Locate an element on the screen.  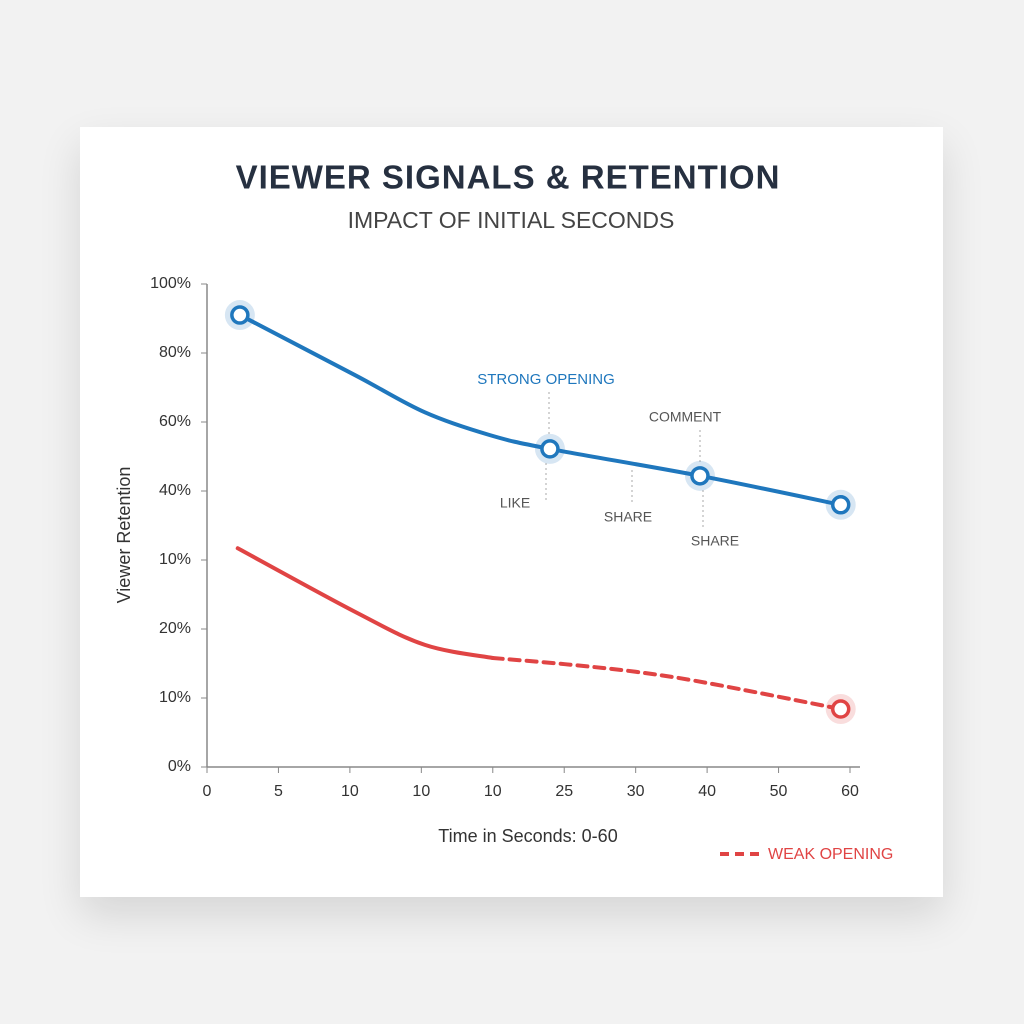
y-tick-label: 20% is located at coordinates (175, 628).